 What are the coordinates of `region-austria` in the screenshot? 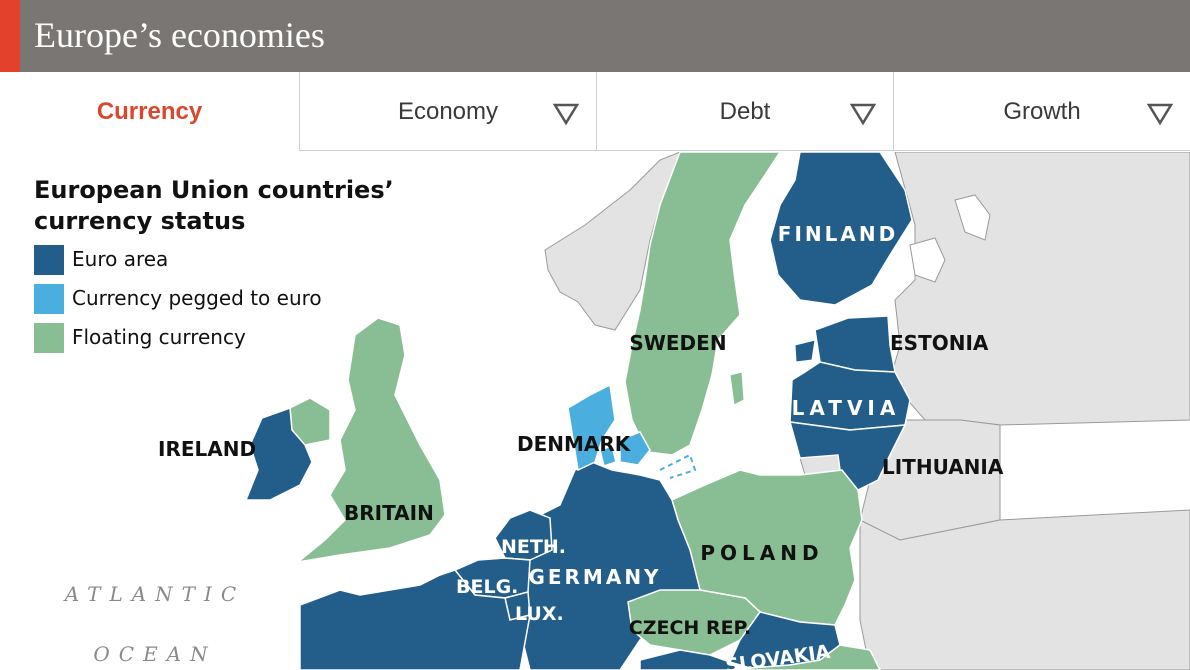 It's located at (690, 659).